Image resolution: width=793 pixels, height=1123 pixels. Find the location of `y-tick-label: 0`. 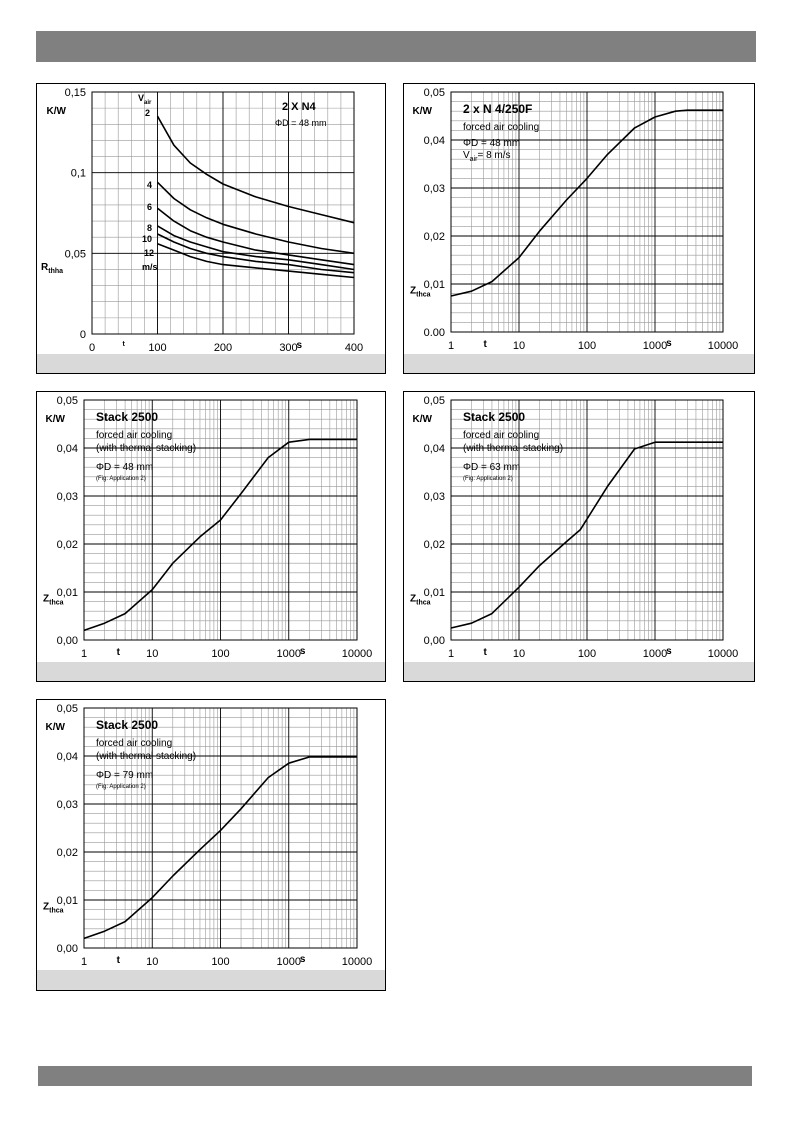

y-tick-label: 0 is located at coordinates (83, 335).